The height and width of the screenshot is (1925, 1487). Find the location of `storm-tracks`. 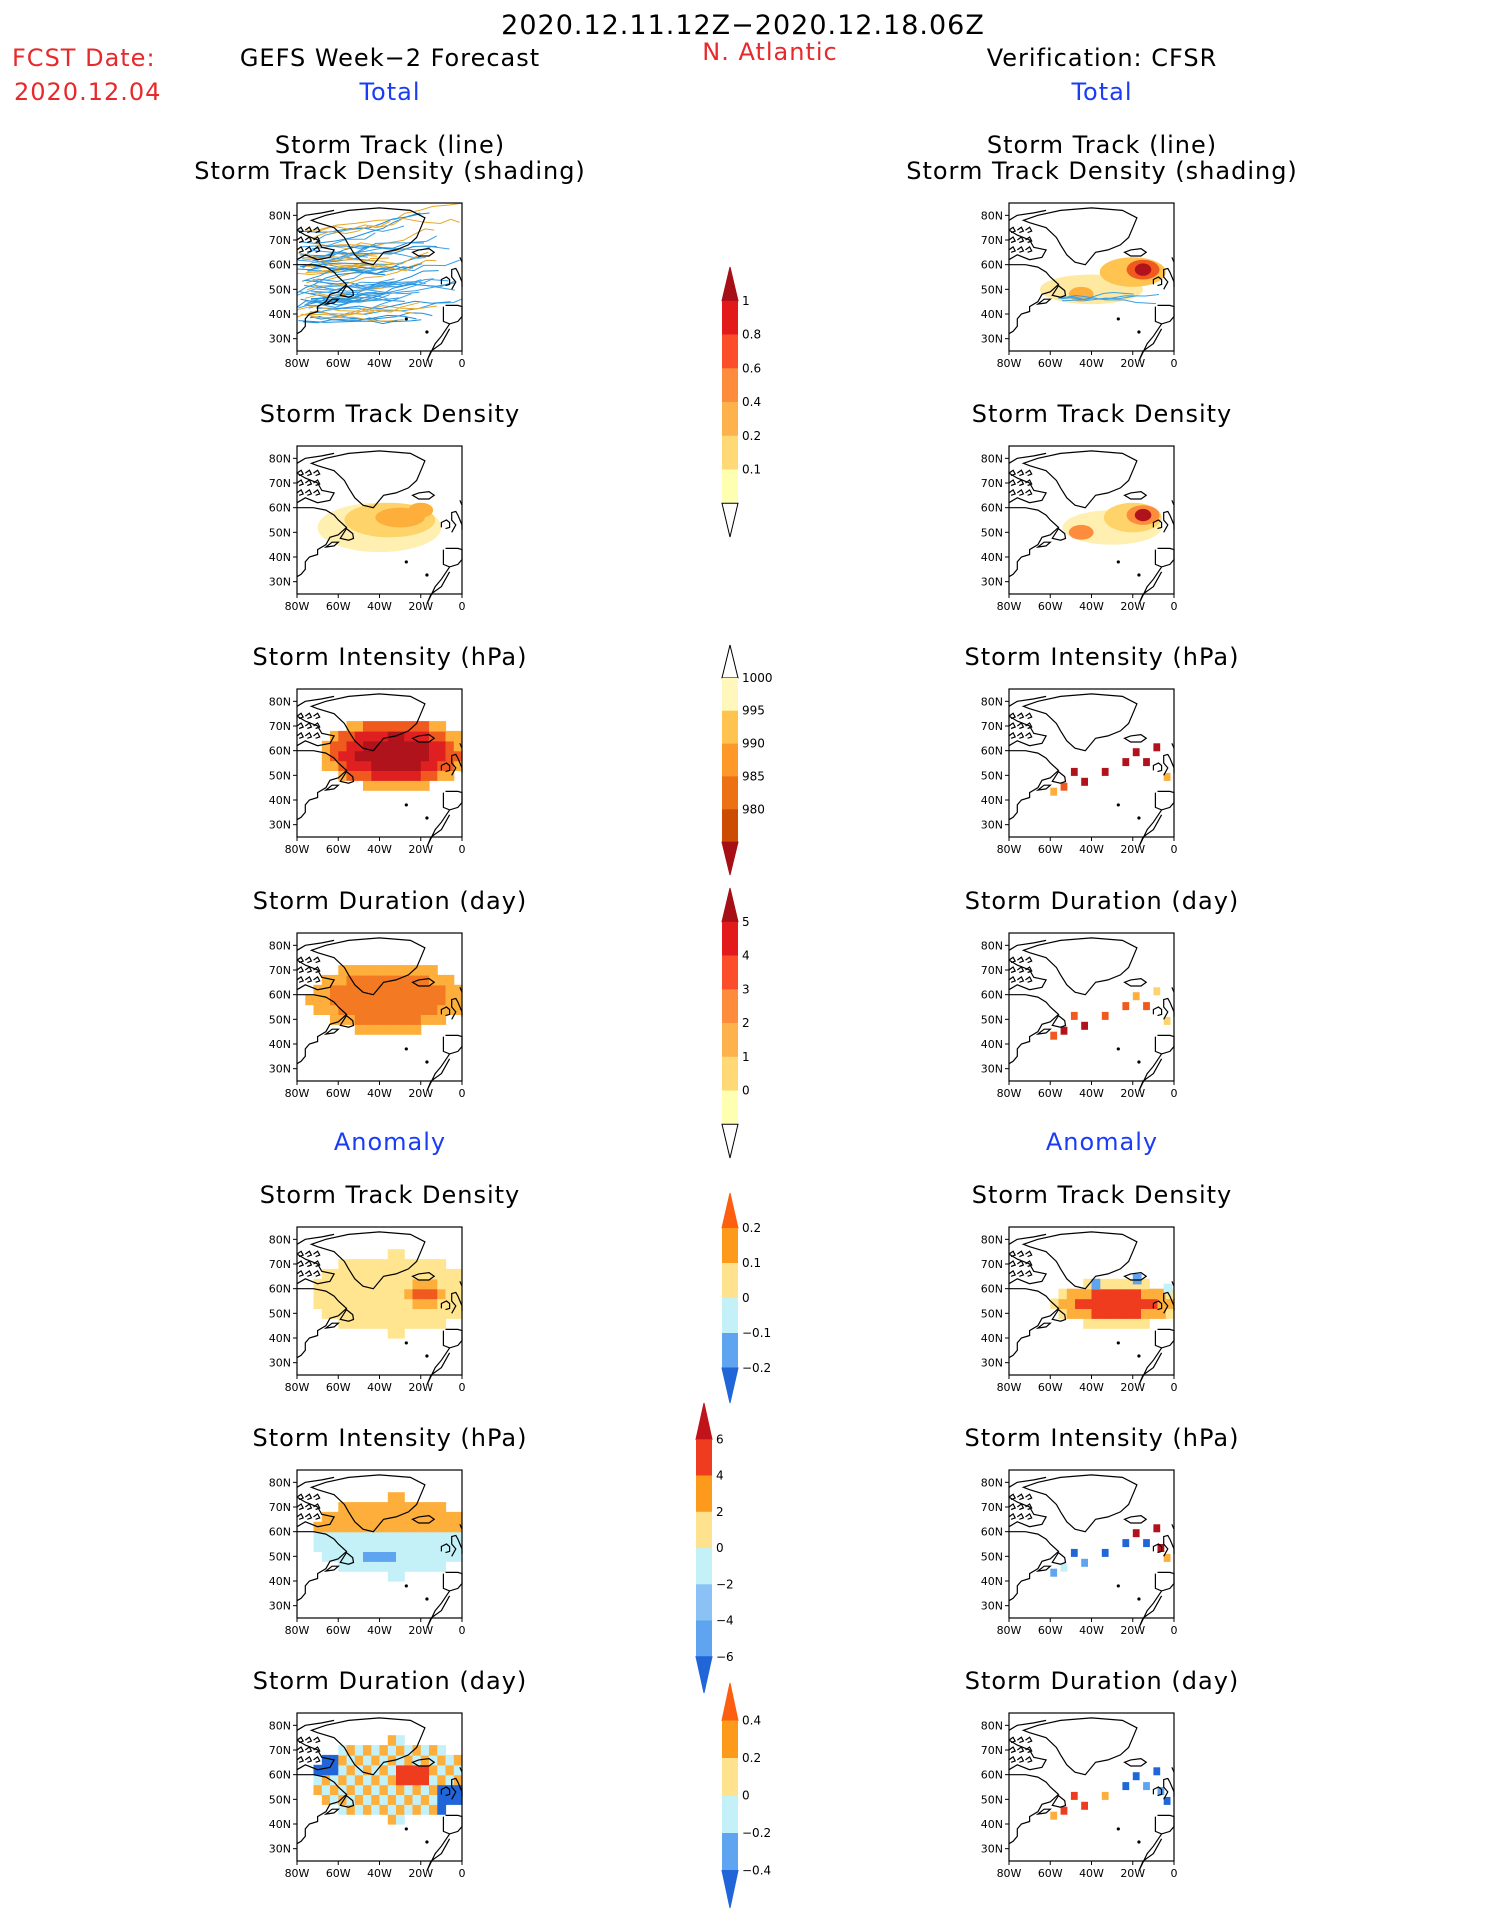

storm-tracks is located at coordinates (379, 263).